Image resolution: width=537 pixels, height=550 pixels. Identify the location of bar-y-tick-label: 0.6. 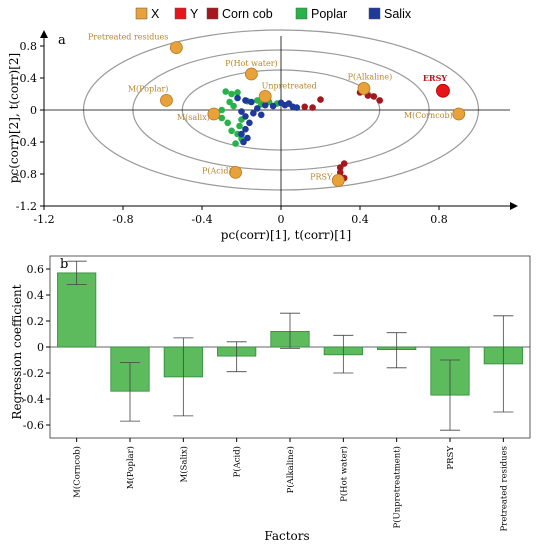
(36, 269).